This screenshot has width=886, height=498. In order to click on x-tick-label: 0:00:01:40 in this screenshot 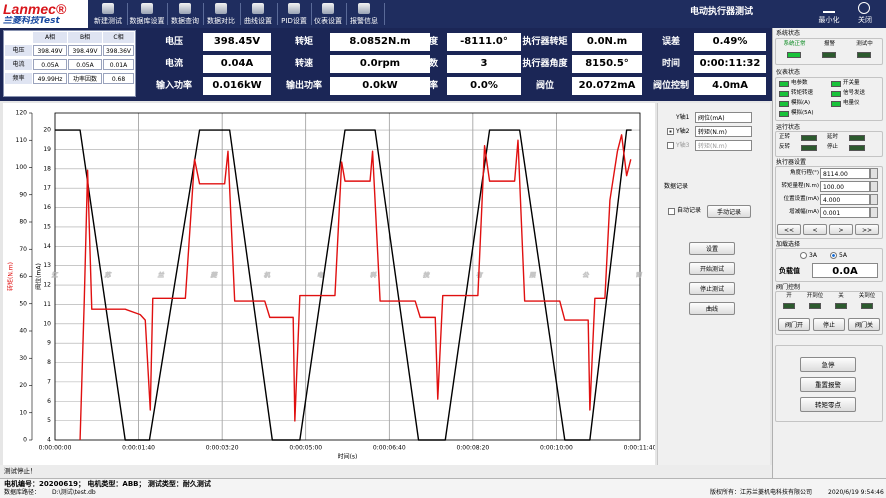, I will do `click(138, 448)`.